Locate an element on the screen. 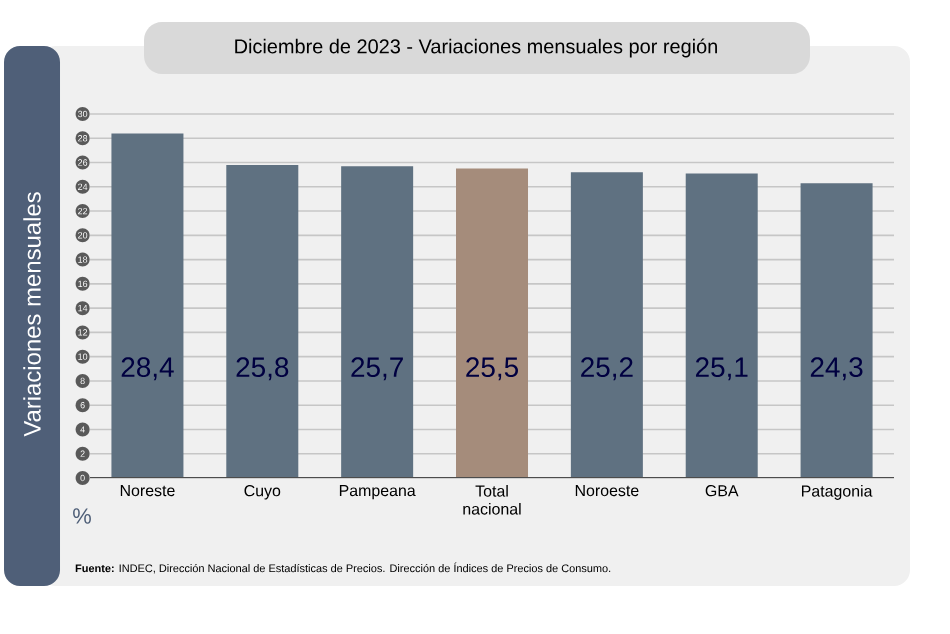 The width and height of the screenshot is (950, 634). data-label: 24,3 is located at coordinates (836, 369).